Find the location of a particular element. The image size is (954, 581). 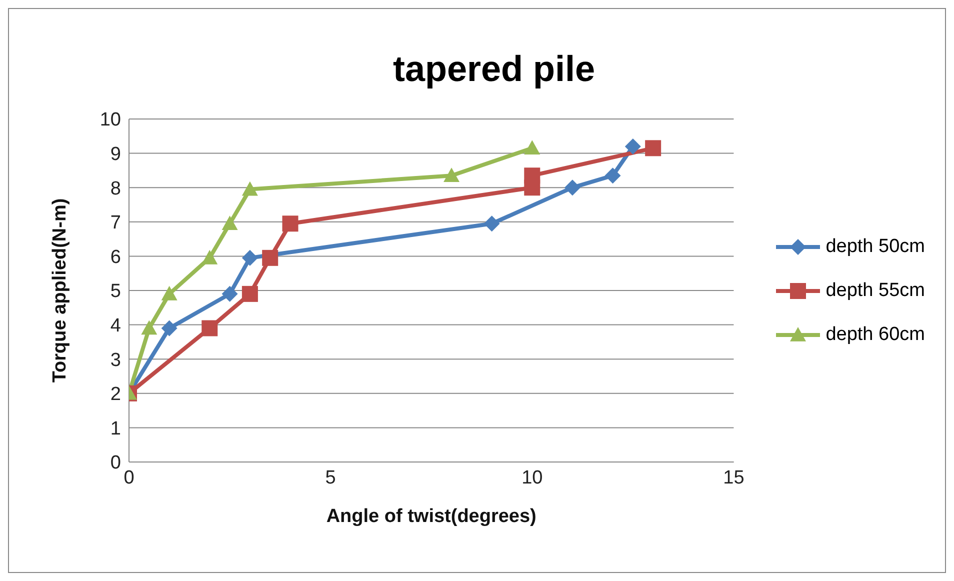

x-tick-label: 15 is located at coordinates (733, 477).